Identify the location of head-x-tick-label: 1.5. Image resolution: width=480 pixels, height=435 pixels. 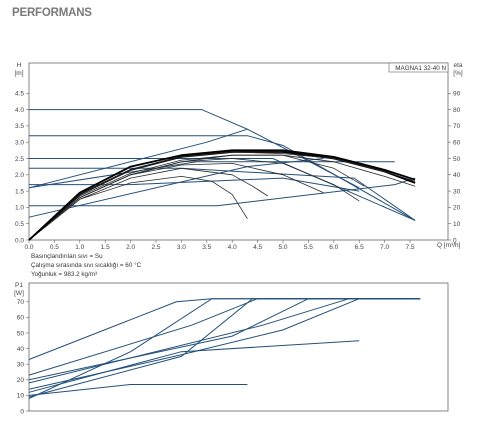
(105, 247).